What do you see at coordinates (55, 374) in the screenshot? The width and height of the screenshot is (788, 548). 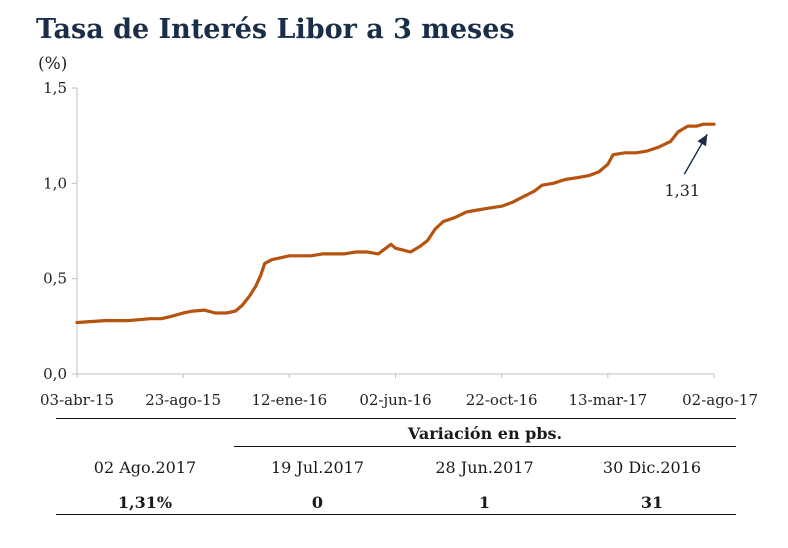 I see `y-tick-label: 0,0` at bounding box center [55, 374].